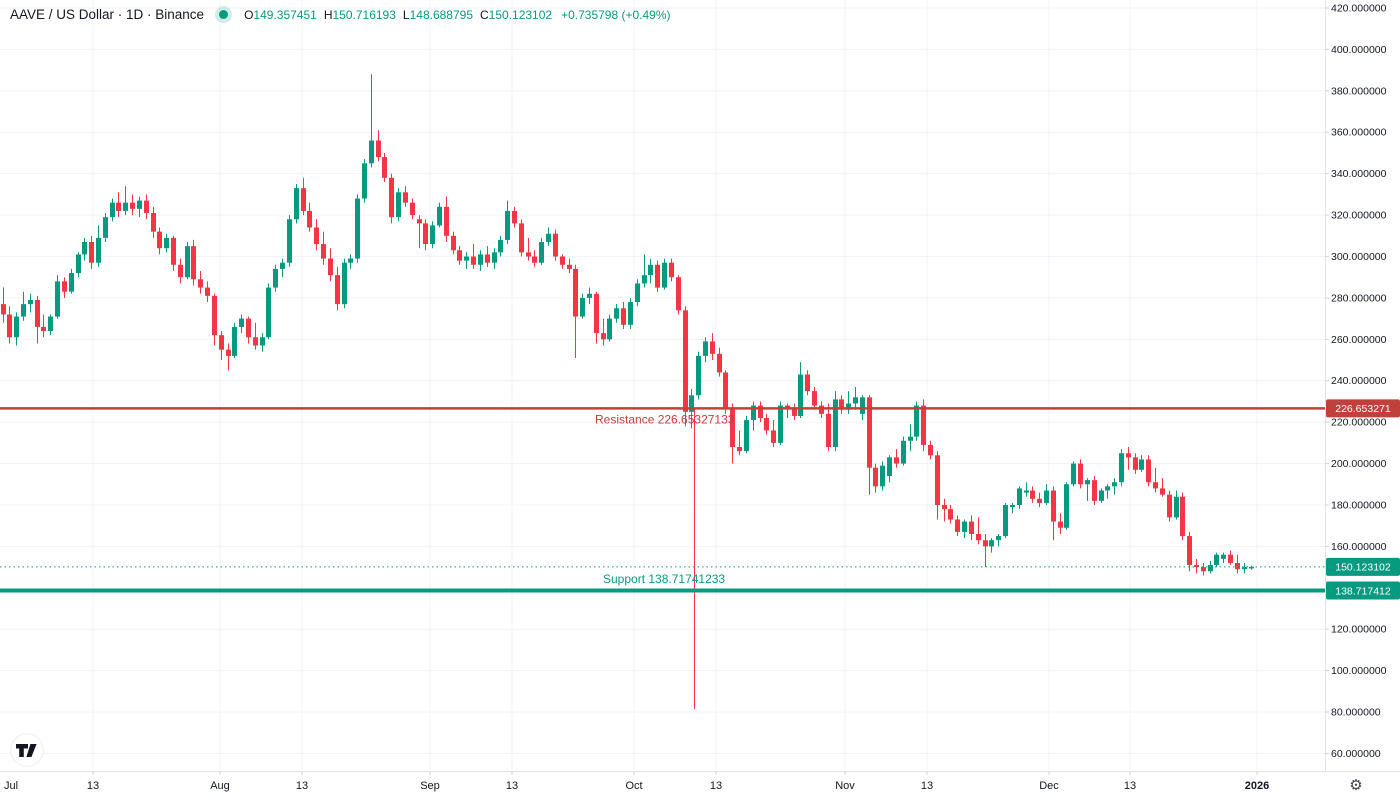 Image resolution: width=1400 pixels, height=800 pixels. What do you see at coordinates (1359, 547) in the screenshot?
I see `price-tick-label: 160.000000` at bounding box center [1359, 547].